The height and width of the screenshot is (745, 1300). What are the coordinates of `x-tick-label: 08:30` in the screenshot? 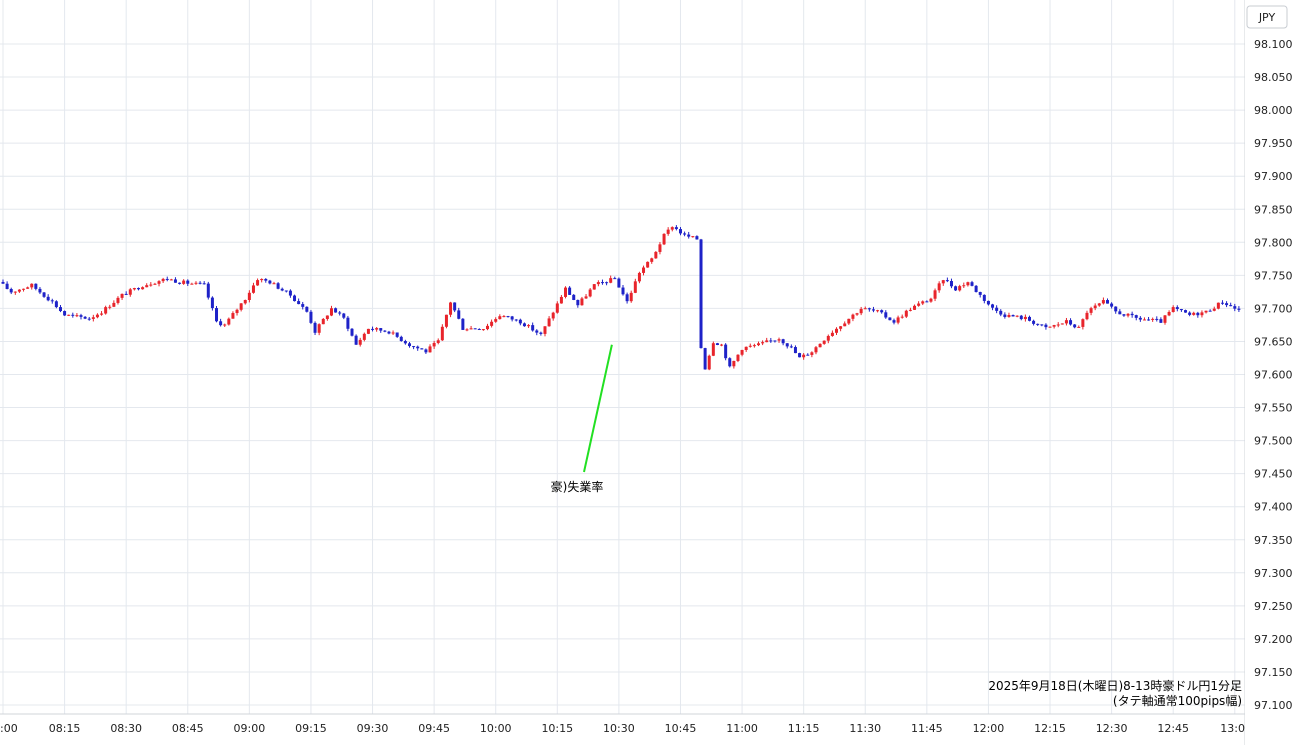 It's located at (126, 728).